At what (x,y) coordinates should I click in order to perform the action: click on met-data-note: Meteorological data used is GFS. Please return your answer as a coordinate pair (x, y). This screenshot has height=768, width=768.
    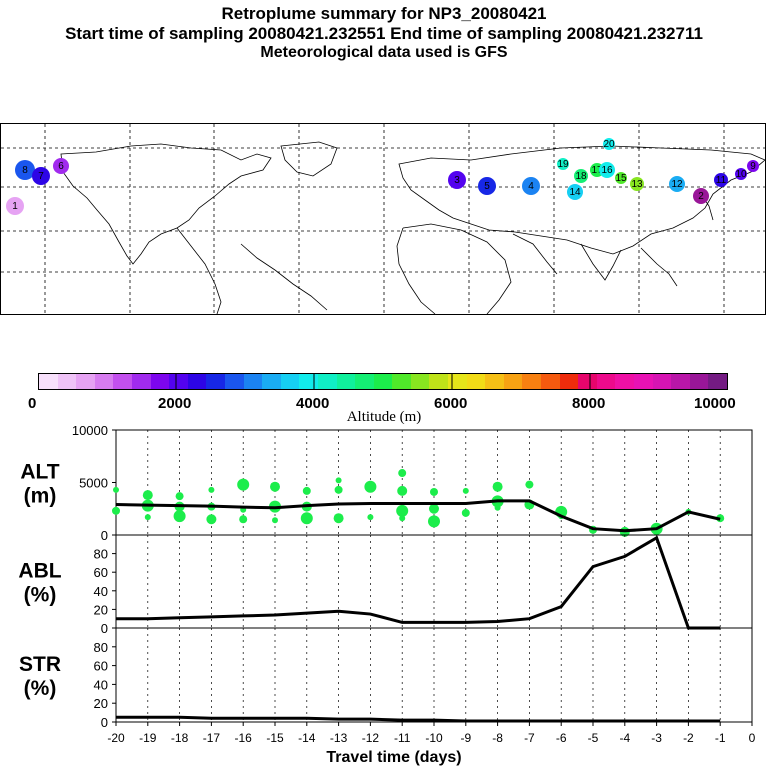
    Looking at the image, I should click on (384, 52).